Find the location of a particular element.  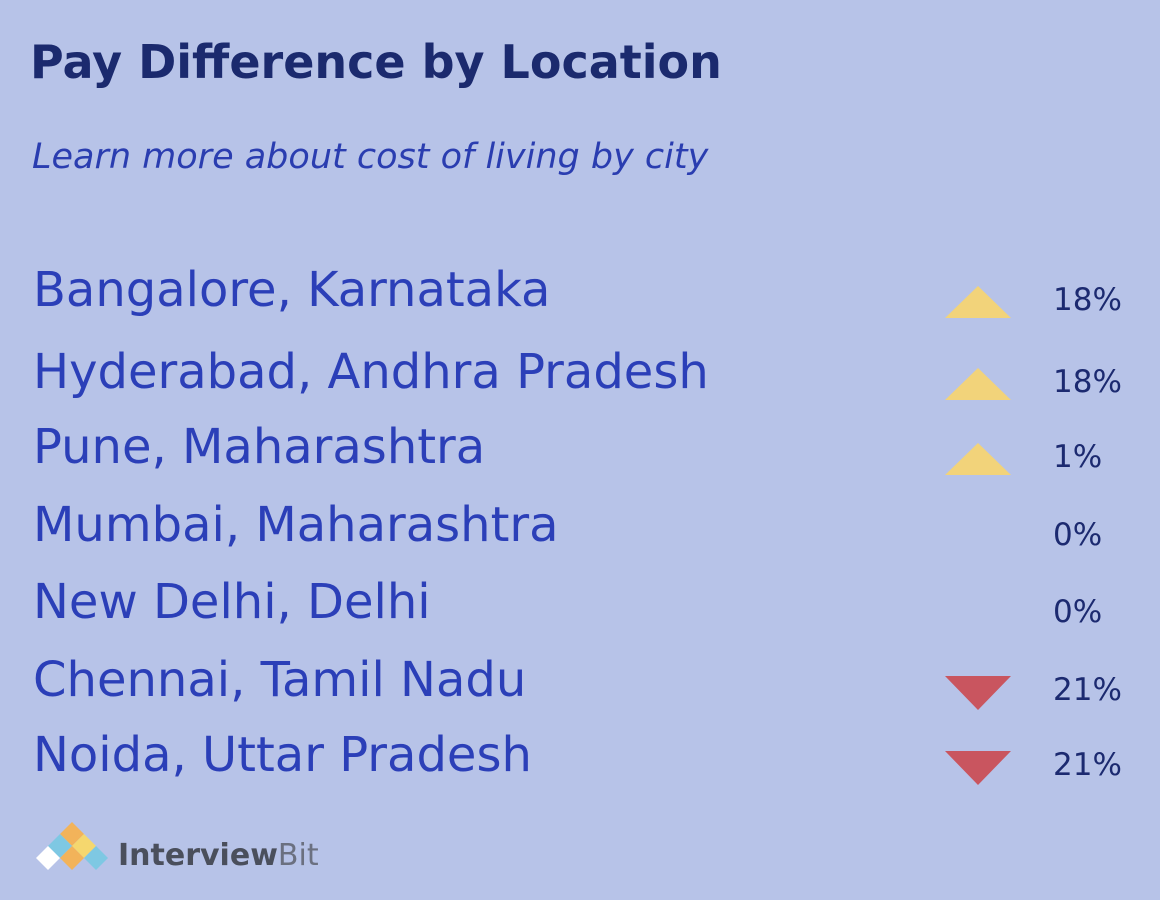

logo-part: Bit is located at coordinates (298, 855).